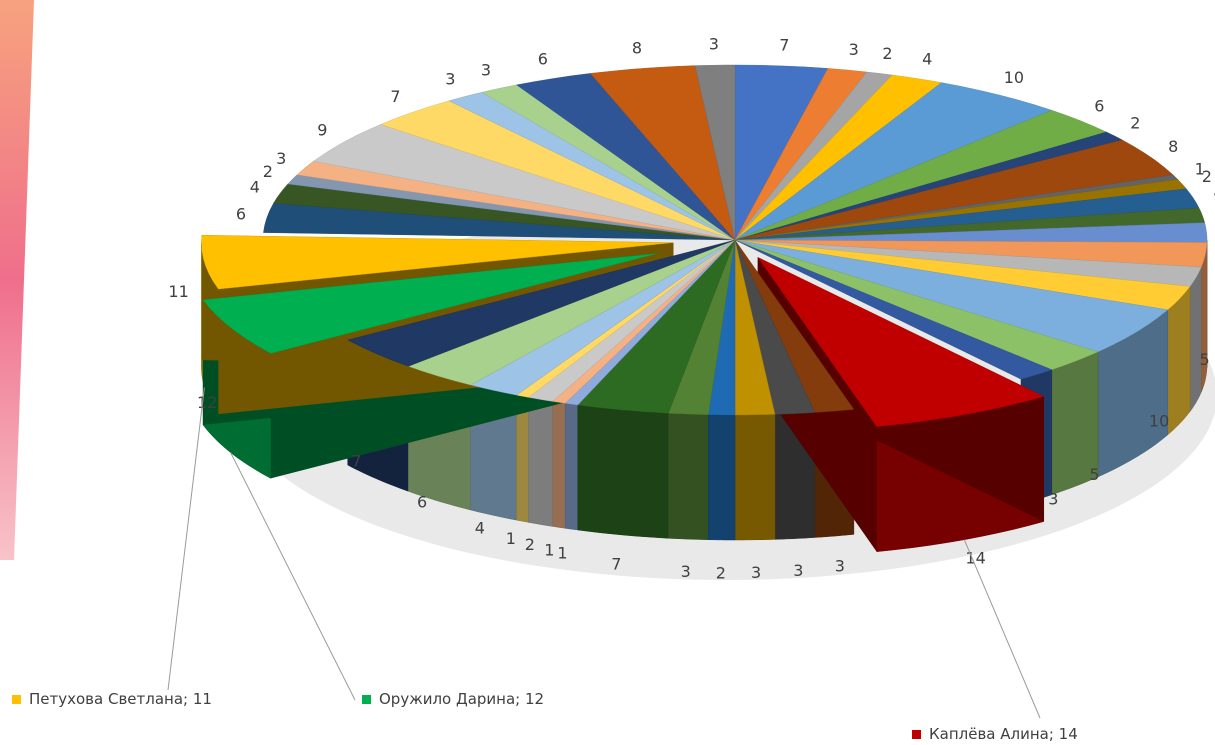 The width and height of the screenshot is (1215, 745). What do you see at coordinates (784, 45) in the screenshot?
I see `value-label-0: 7` at bounding box center [784, 45].